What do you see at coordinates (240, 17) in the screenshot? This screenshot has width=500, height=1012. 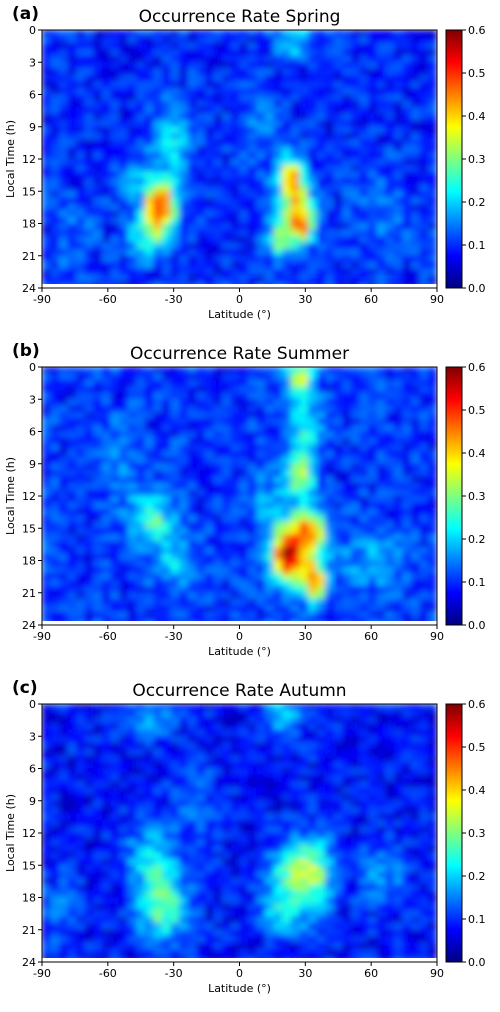 I see `chart-title: Occurrence Rate Spring` at bounding box center [240, 17].